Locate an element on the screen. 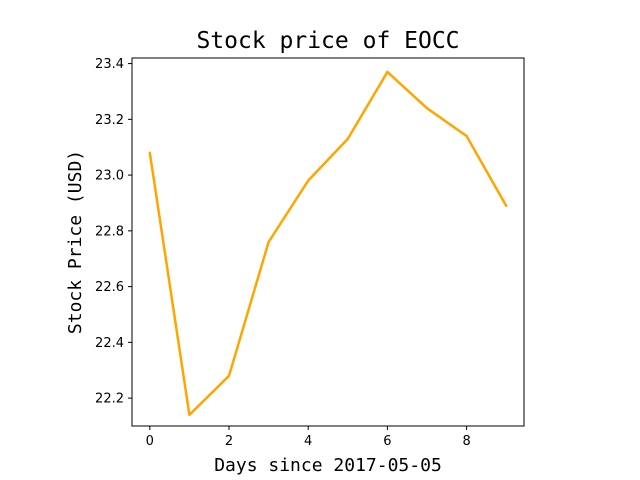 The height and width of the screenshot is (480, 640). y-axis-label: Stock Price (USD) is located at coordinates (75, 242).